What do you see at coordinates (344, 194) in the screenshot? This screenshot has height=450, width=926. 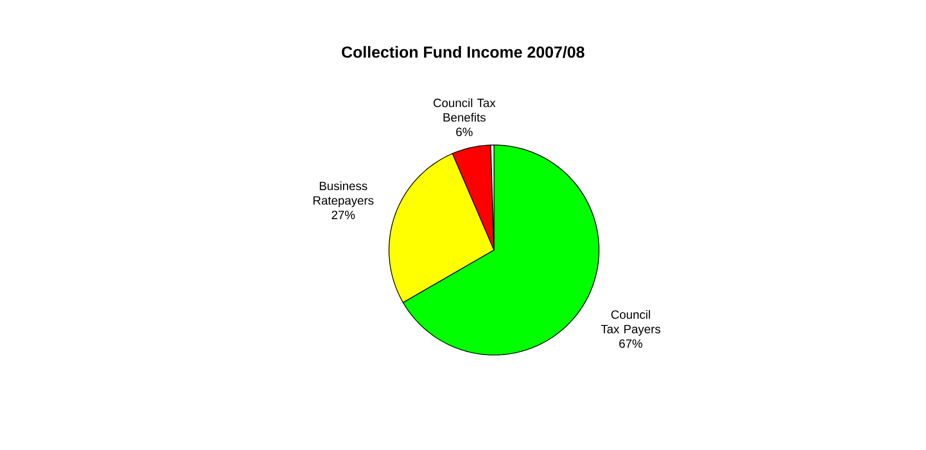 I see `slice-label: Business Ratepayers` at bounding box center [344, 194].